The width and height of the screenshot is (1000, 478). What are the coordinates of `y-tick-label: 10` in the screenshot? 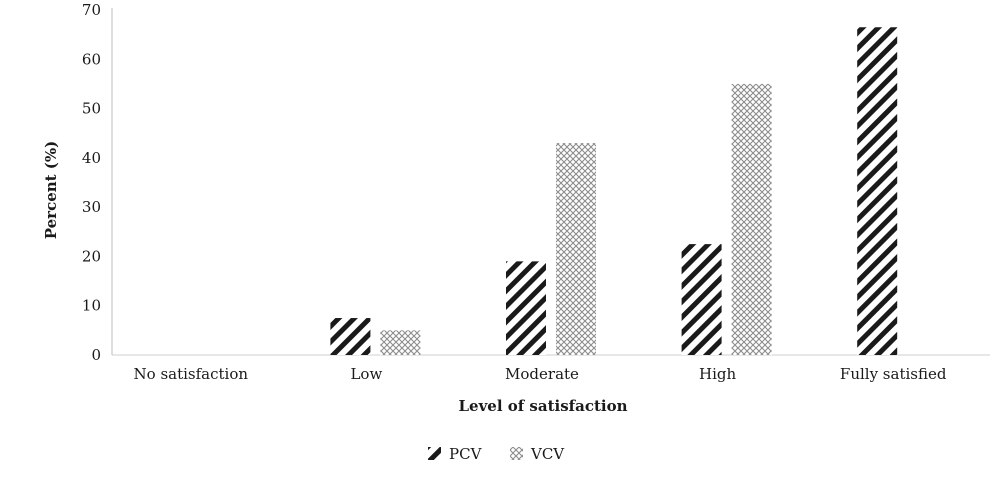 It's located at (91, 306).